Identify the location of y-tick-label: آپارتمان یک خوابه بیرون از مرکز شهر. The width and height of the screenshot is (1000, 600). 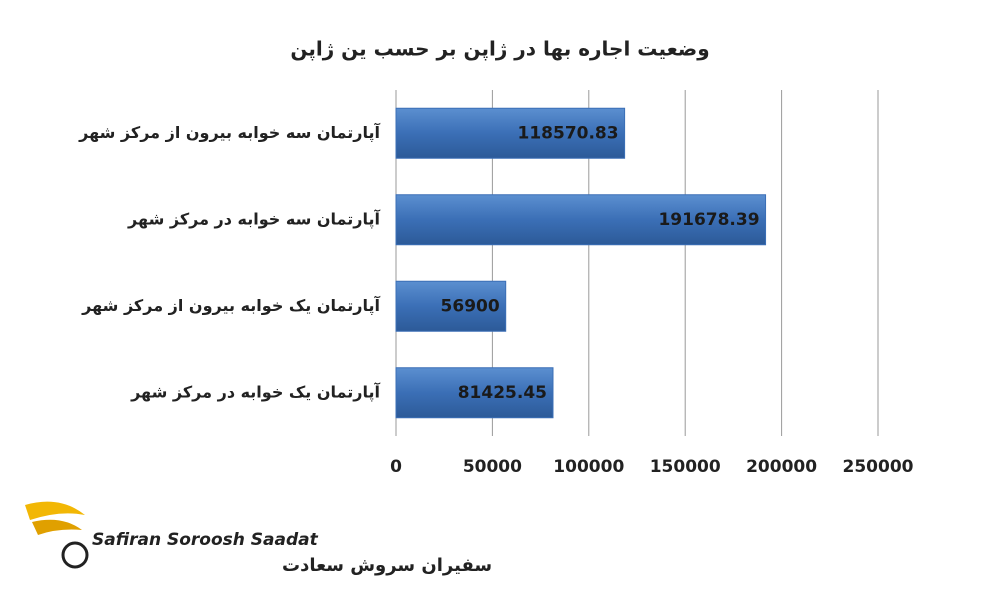
(230, 305).